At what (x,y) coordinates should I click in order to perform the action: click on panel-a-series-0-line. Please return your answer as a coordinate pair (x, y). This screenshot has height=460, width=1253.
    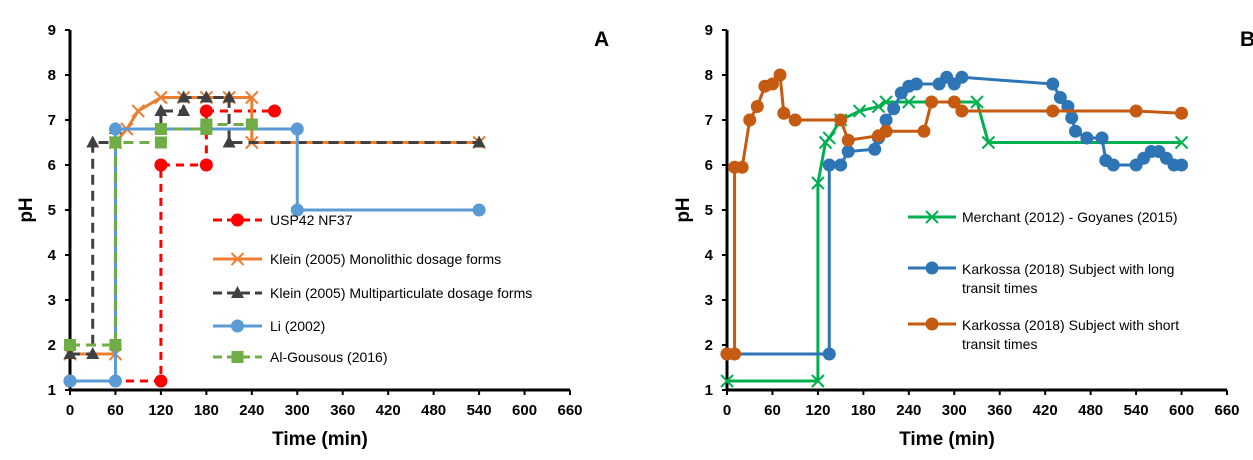
    Looking at the image, I should click on (172, 246).